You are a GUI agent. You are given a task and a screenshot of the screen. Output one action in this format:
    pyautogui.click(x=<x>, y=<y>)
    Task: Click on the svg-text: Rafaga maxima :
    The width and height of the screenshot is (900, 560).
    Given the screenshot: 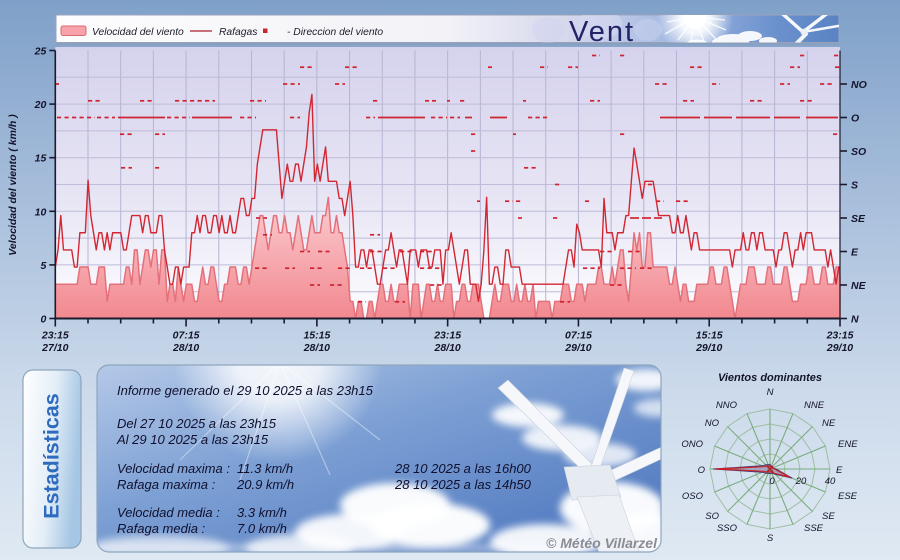 What is the action you would take?
    pyautogui.click(x=166, y=484)
    